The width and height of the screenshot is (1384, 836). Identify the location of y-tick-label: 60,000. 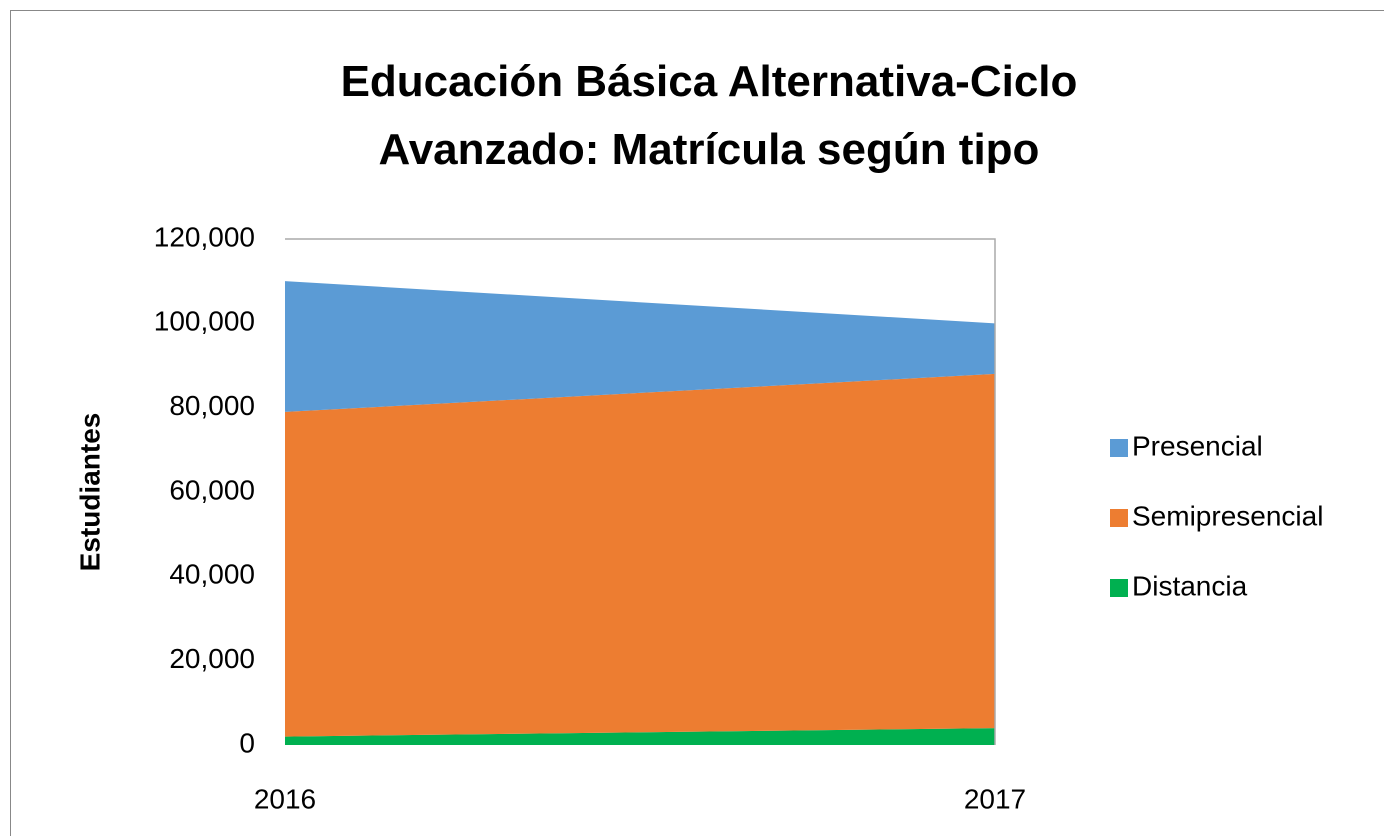
(212, 489).